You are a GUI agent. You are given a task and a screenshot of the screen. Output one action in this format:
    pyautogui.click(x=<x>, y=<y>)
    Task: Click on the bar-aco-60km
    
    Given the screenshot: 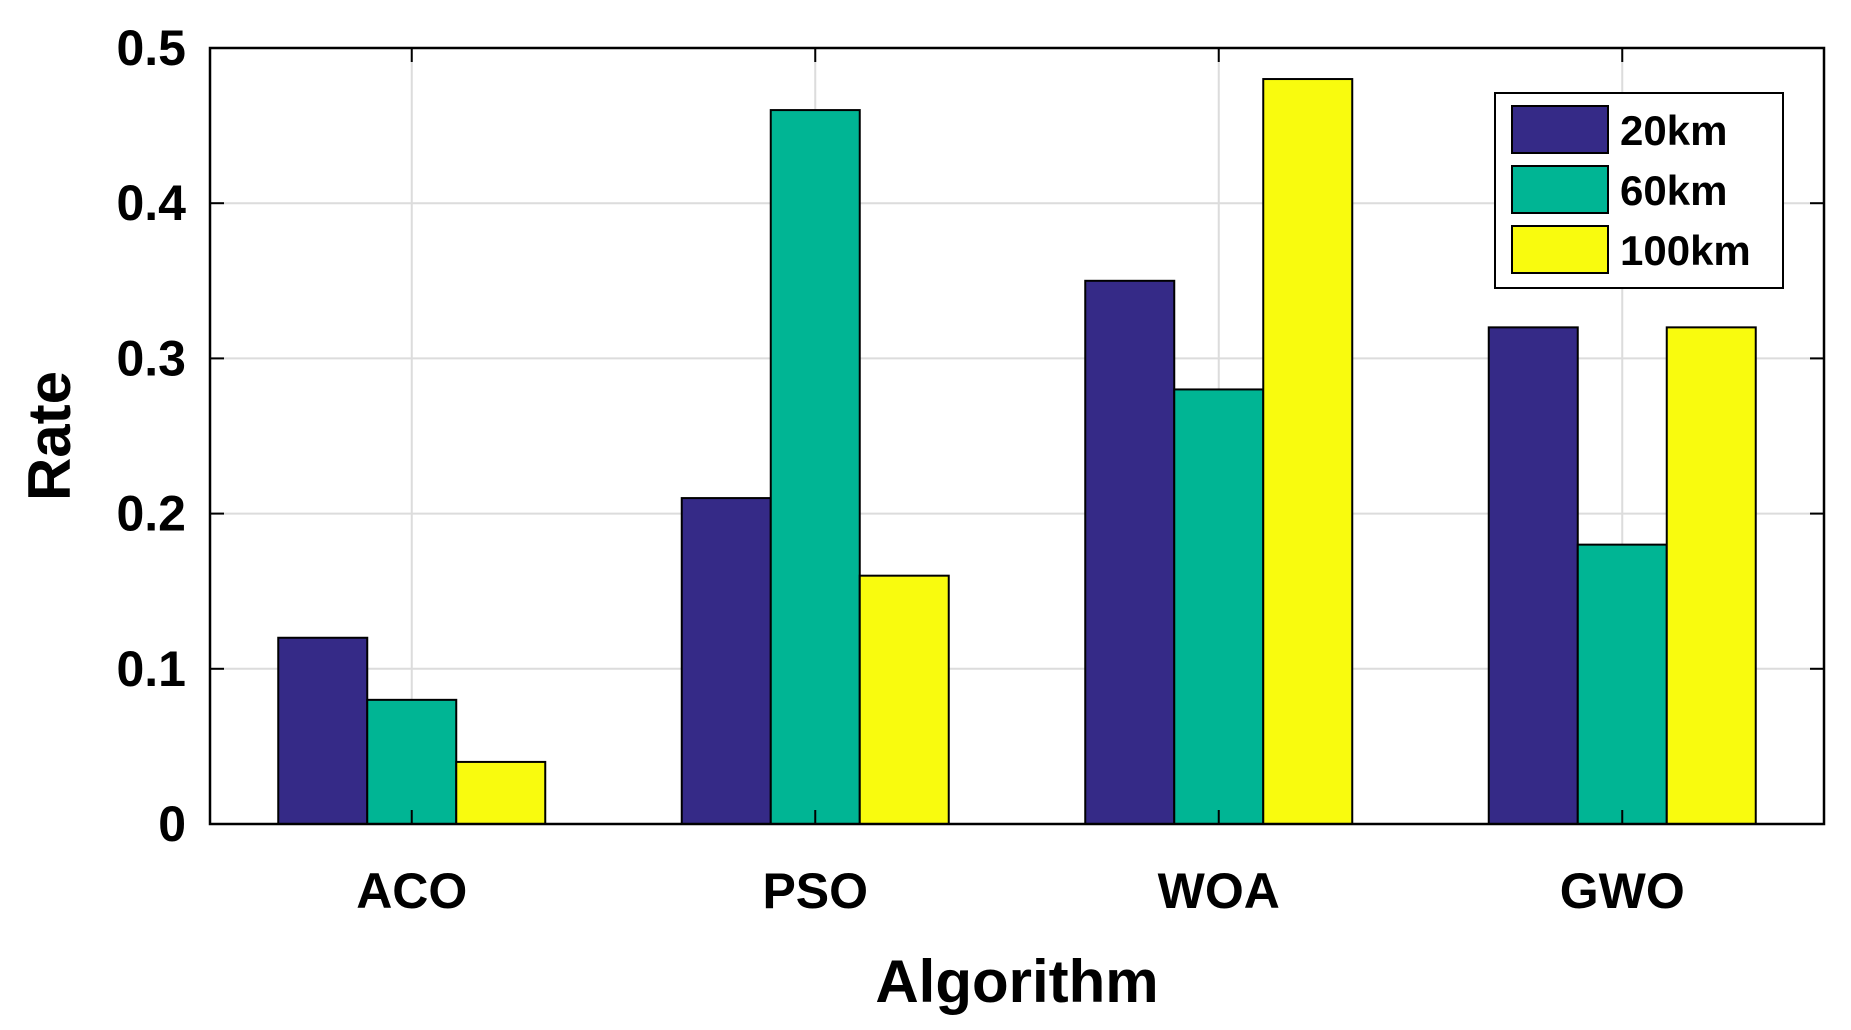 What is the action you would take?
    pyautogui.click(x=412, y=762)
    